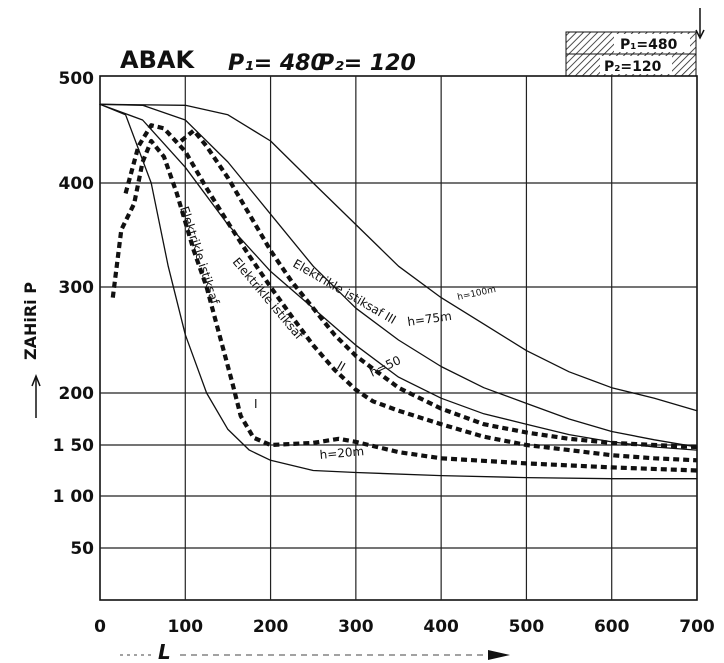 The height and width of the screenshot is (663, 724). I want to click on y-tick-label: 400, so click(77, 184).